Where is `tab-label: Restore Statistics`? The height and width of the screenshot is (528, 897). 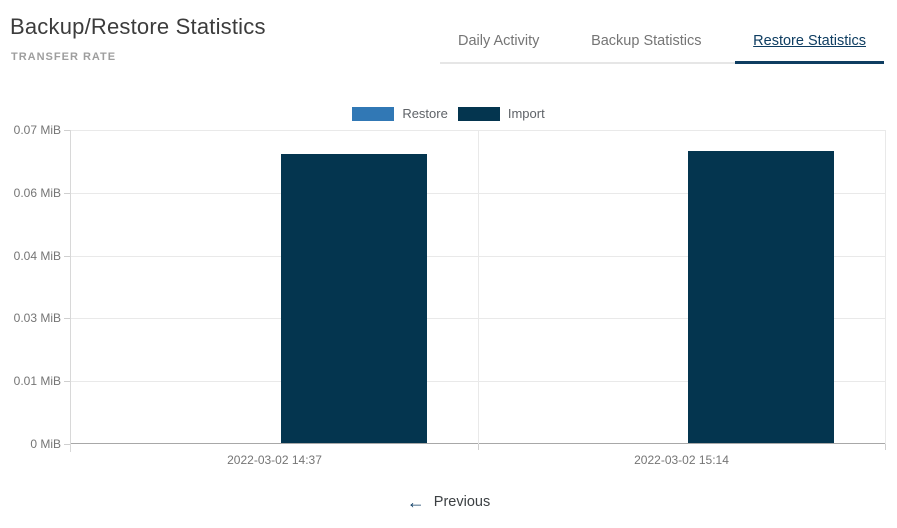
tab-label: Restore Statistics is located at coordinates (809, 41).